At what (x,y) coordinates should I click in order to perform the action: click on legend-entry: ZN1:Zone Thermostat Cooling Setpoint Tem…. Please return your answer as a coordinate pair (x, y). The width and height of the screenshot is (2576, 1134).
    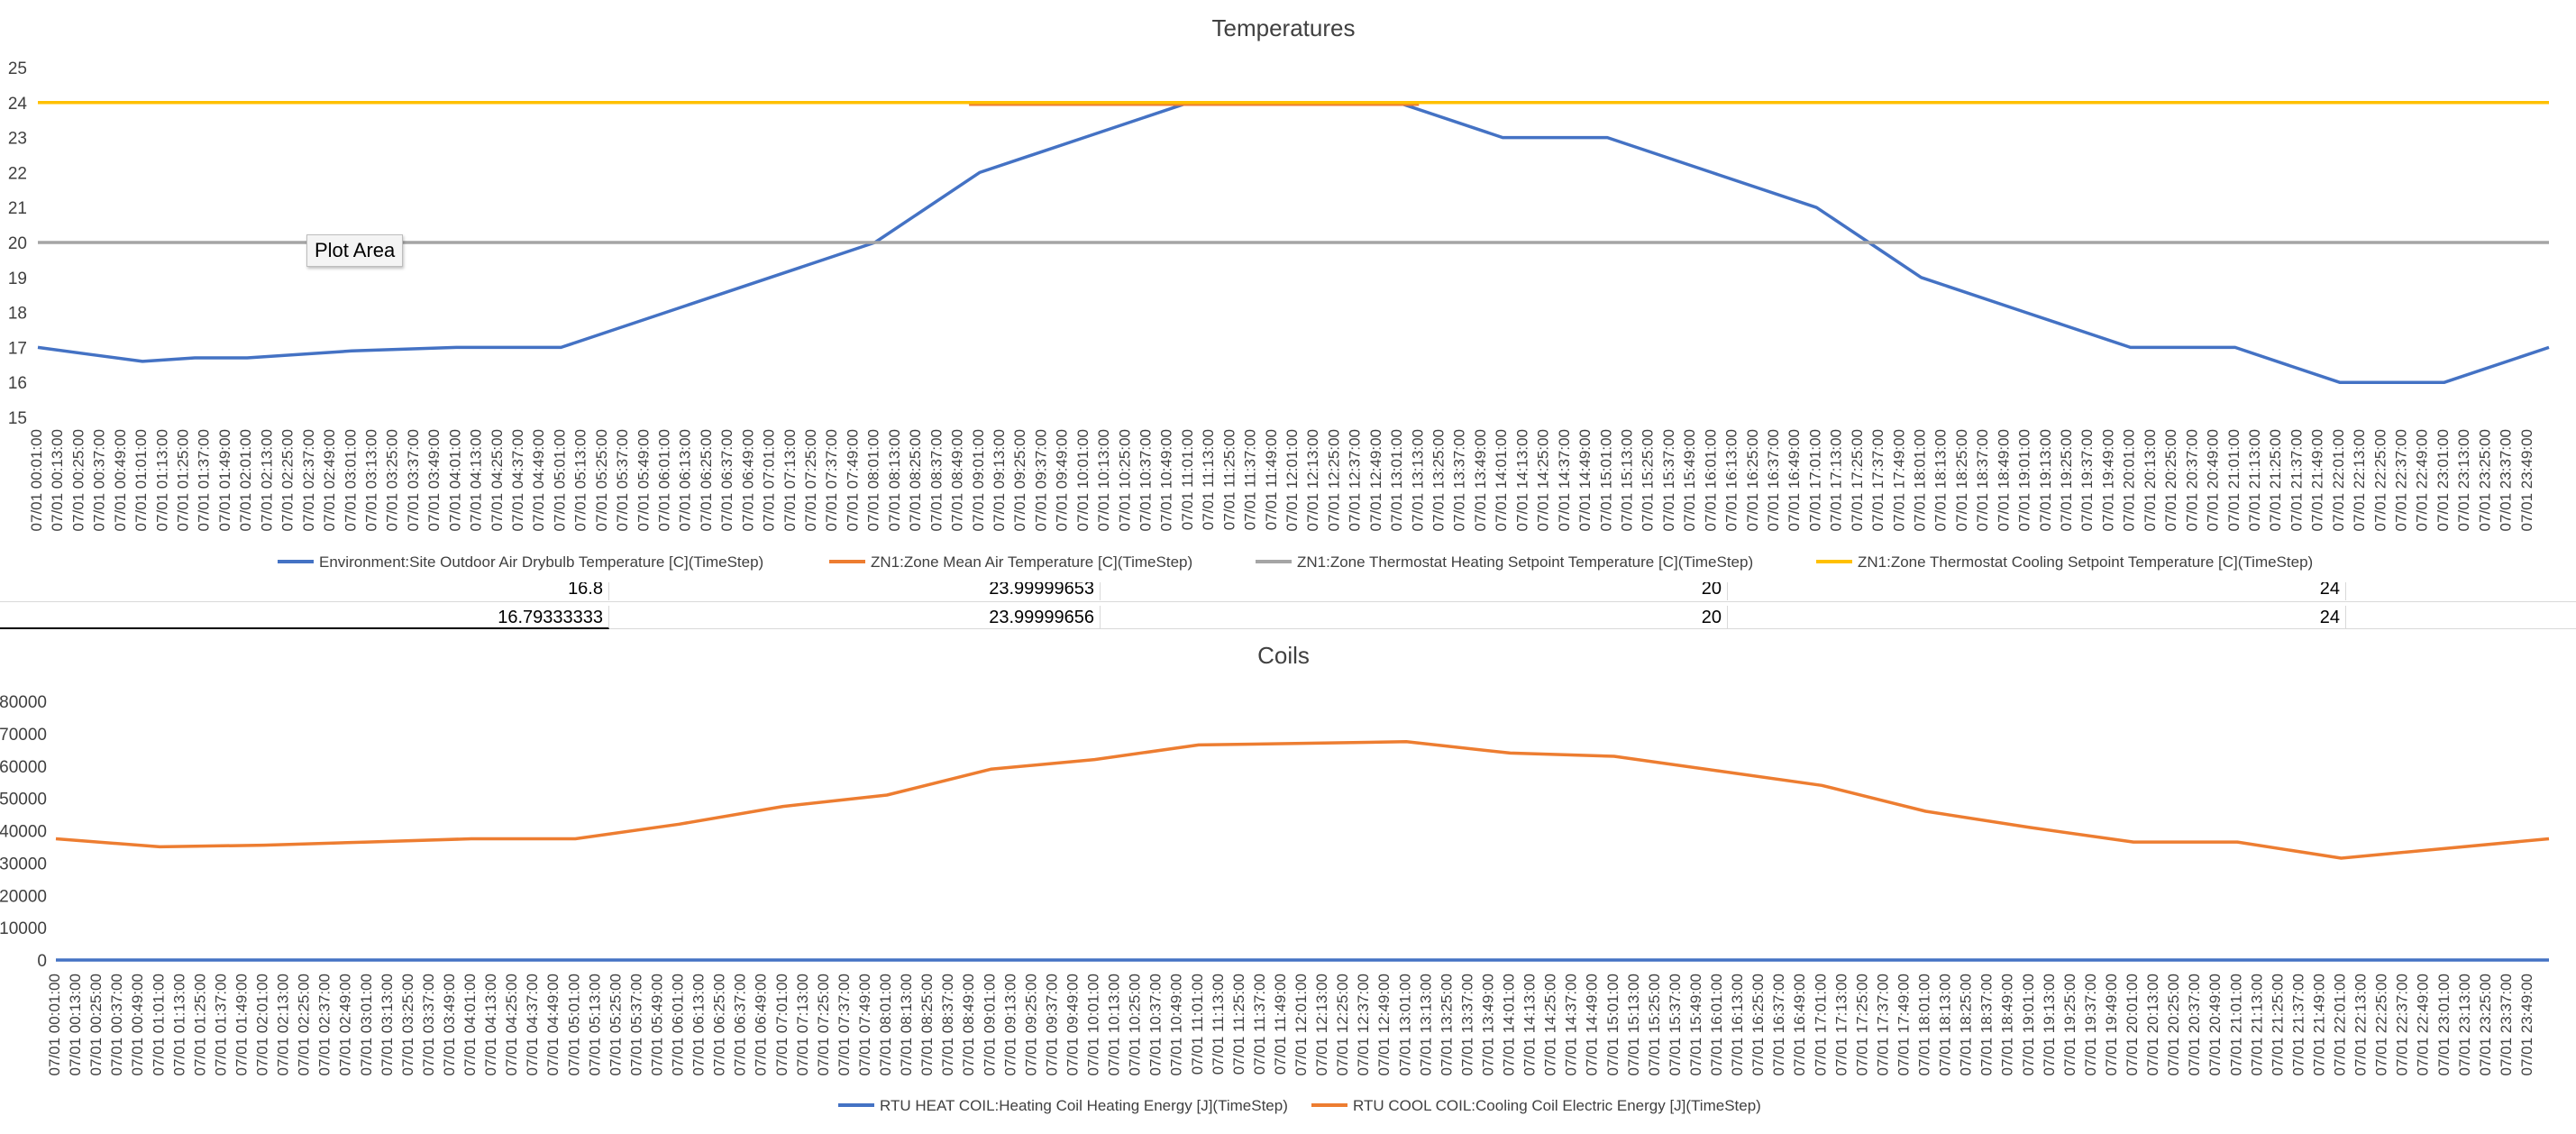
    Looking at the image, I should click on (2085, 562).